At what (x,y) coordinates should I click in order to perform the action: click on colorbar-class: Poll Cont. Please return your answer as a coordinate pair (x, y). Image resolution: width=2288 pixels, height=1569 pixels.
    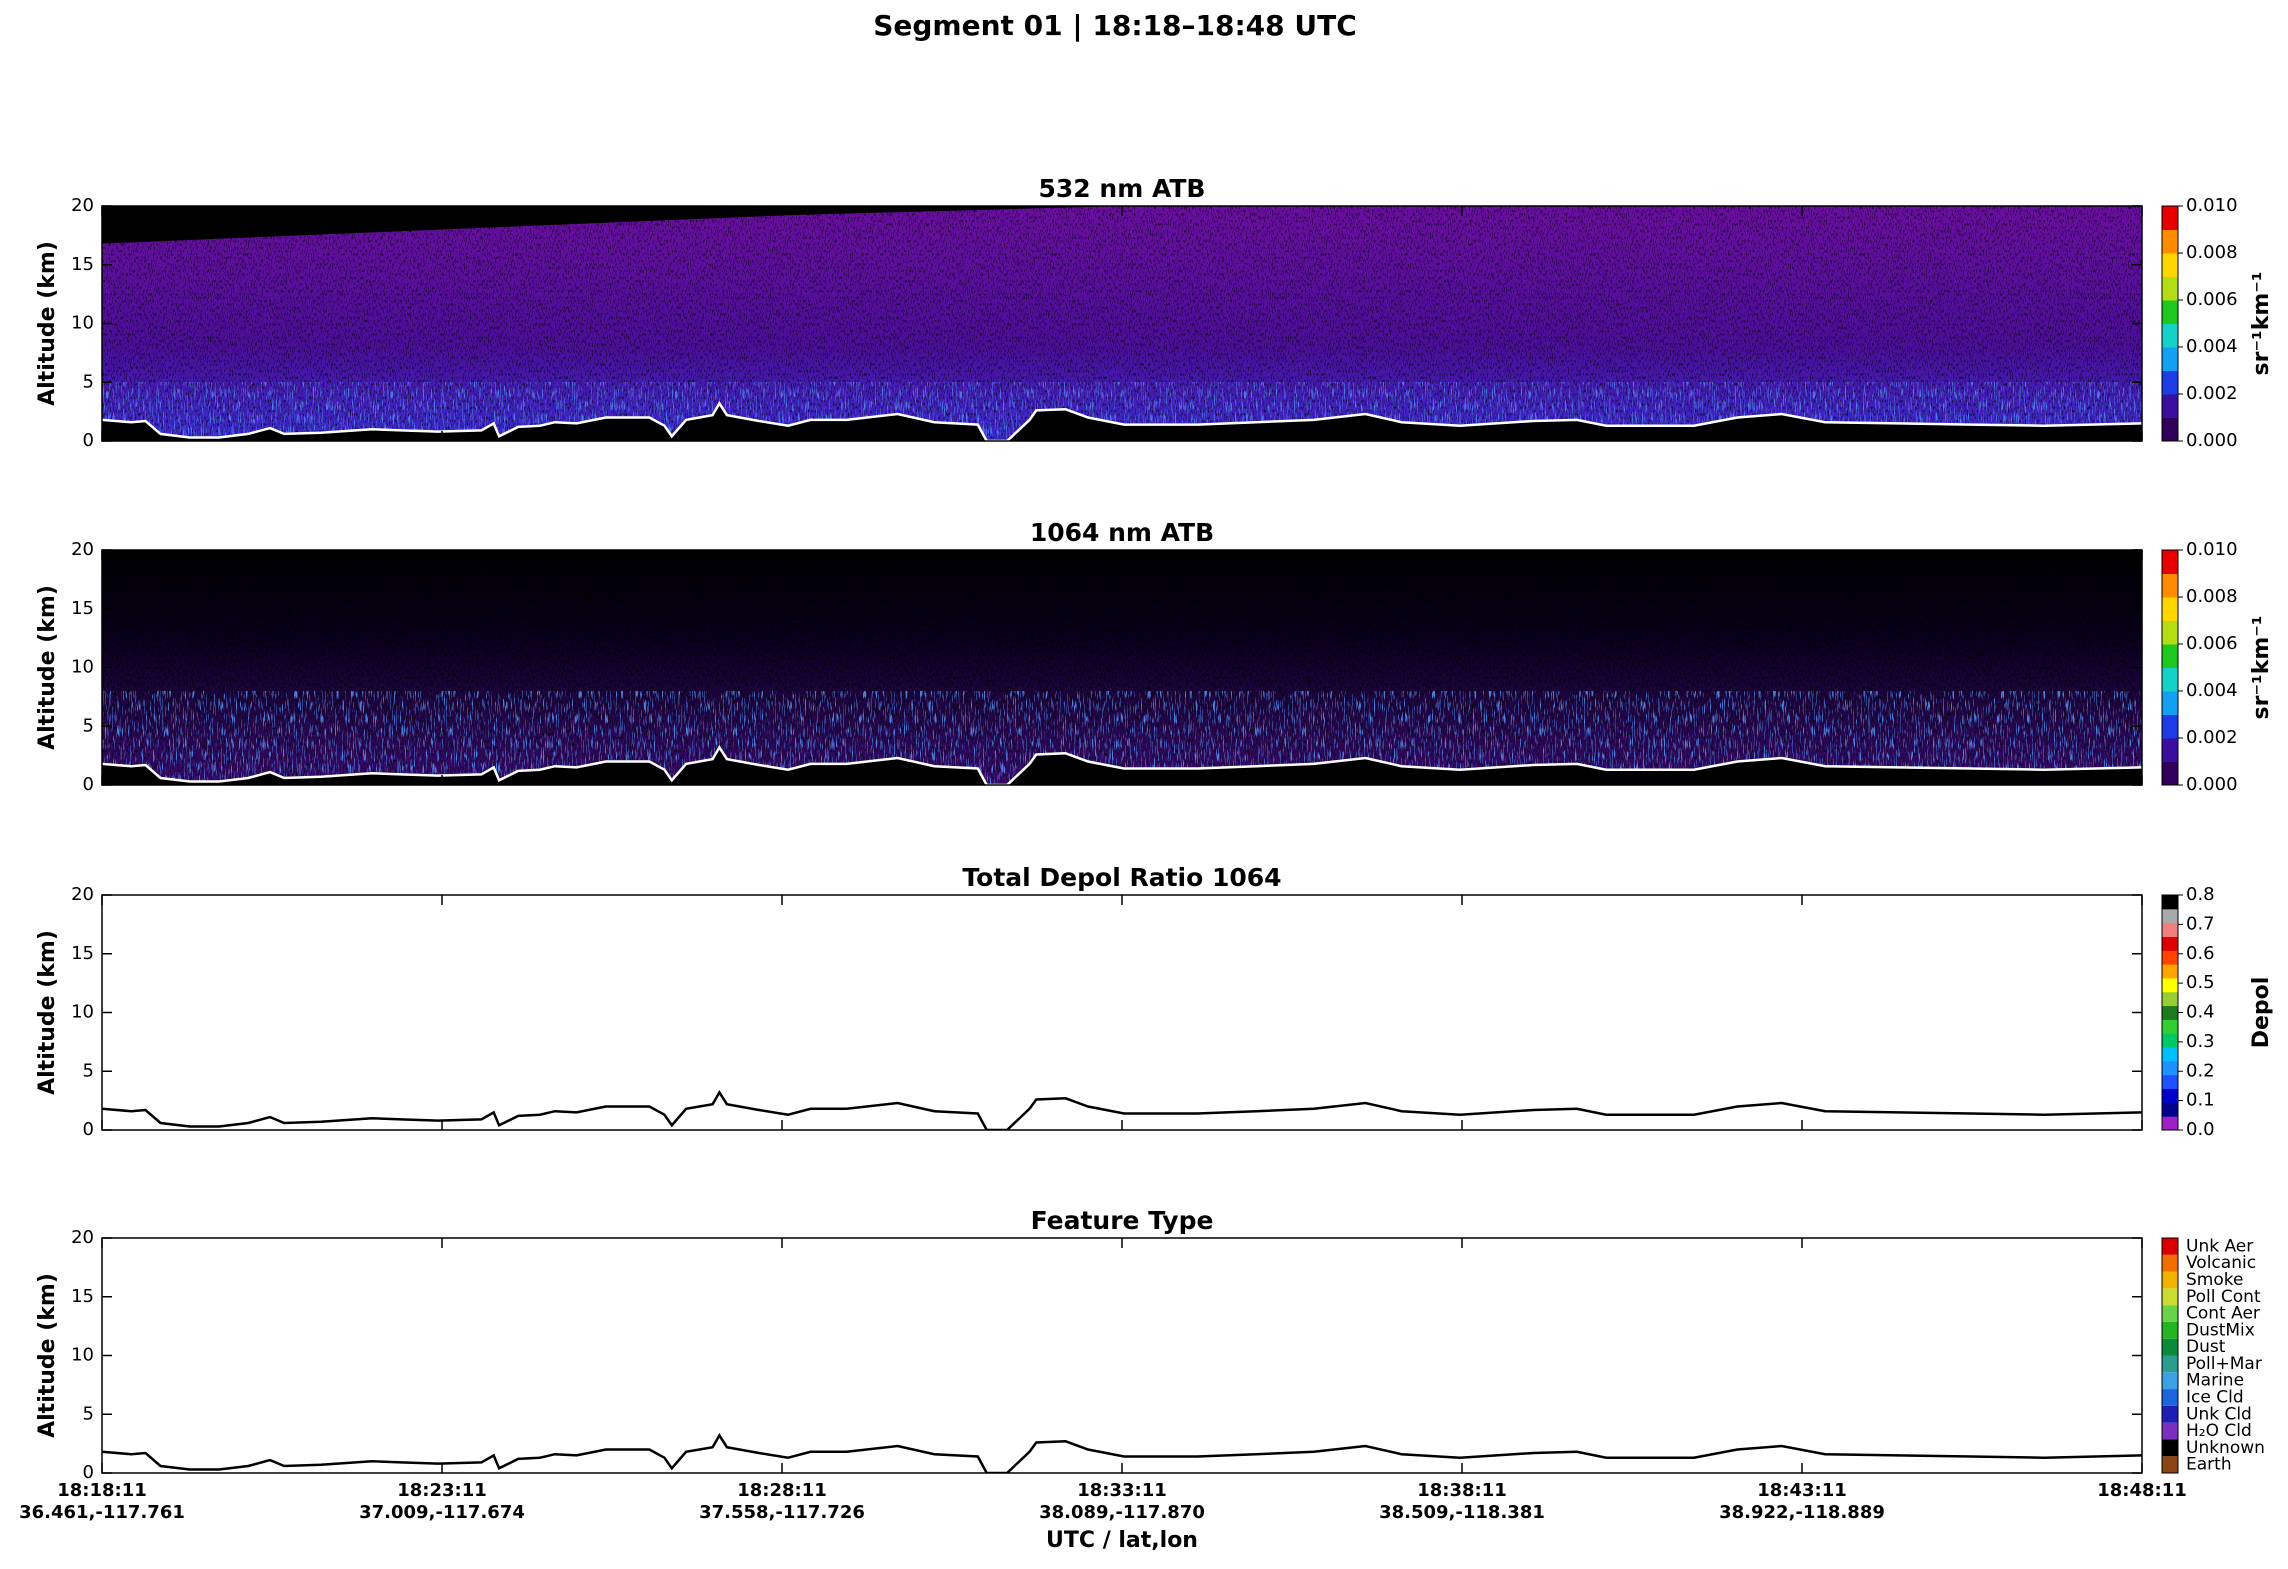
    Looking at the image, I should click on (2223, 1297).